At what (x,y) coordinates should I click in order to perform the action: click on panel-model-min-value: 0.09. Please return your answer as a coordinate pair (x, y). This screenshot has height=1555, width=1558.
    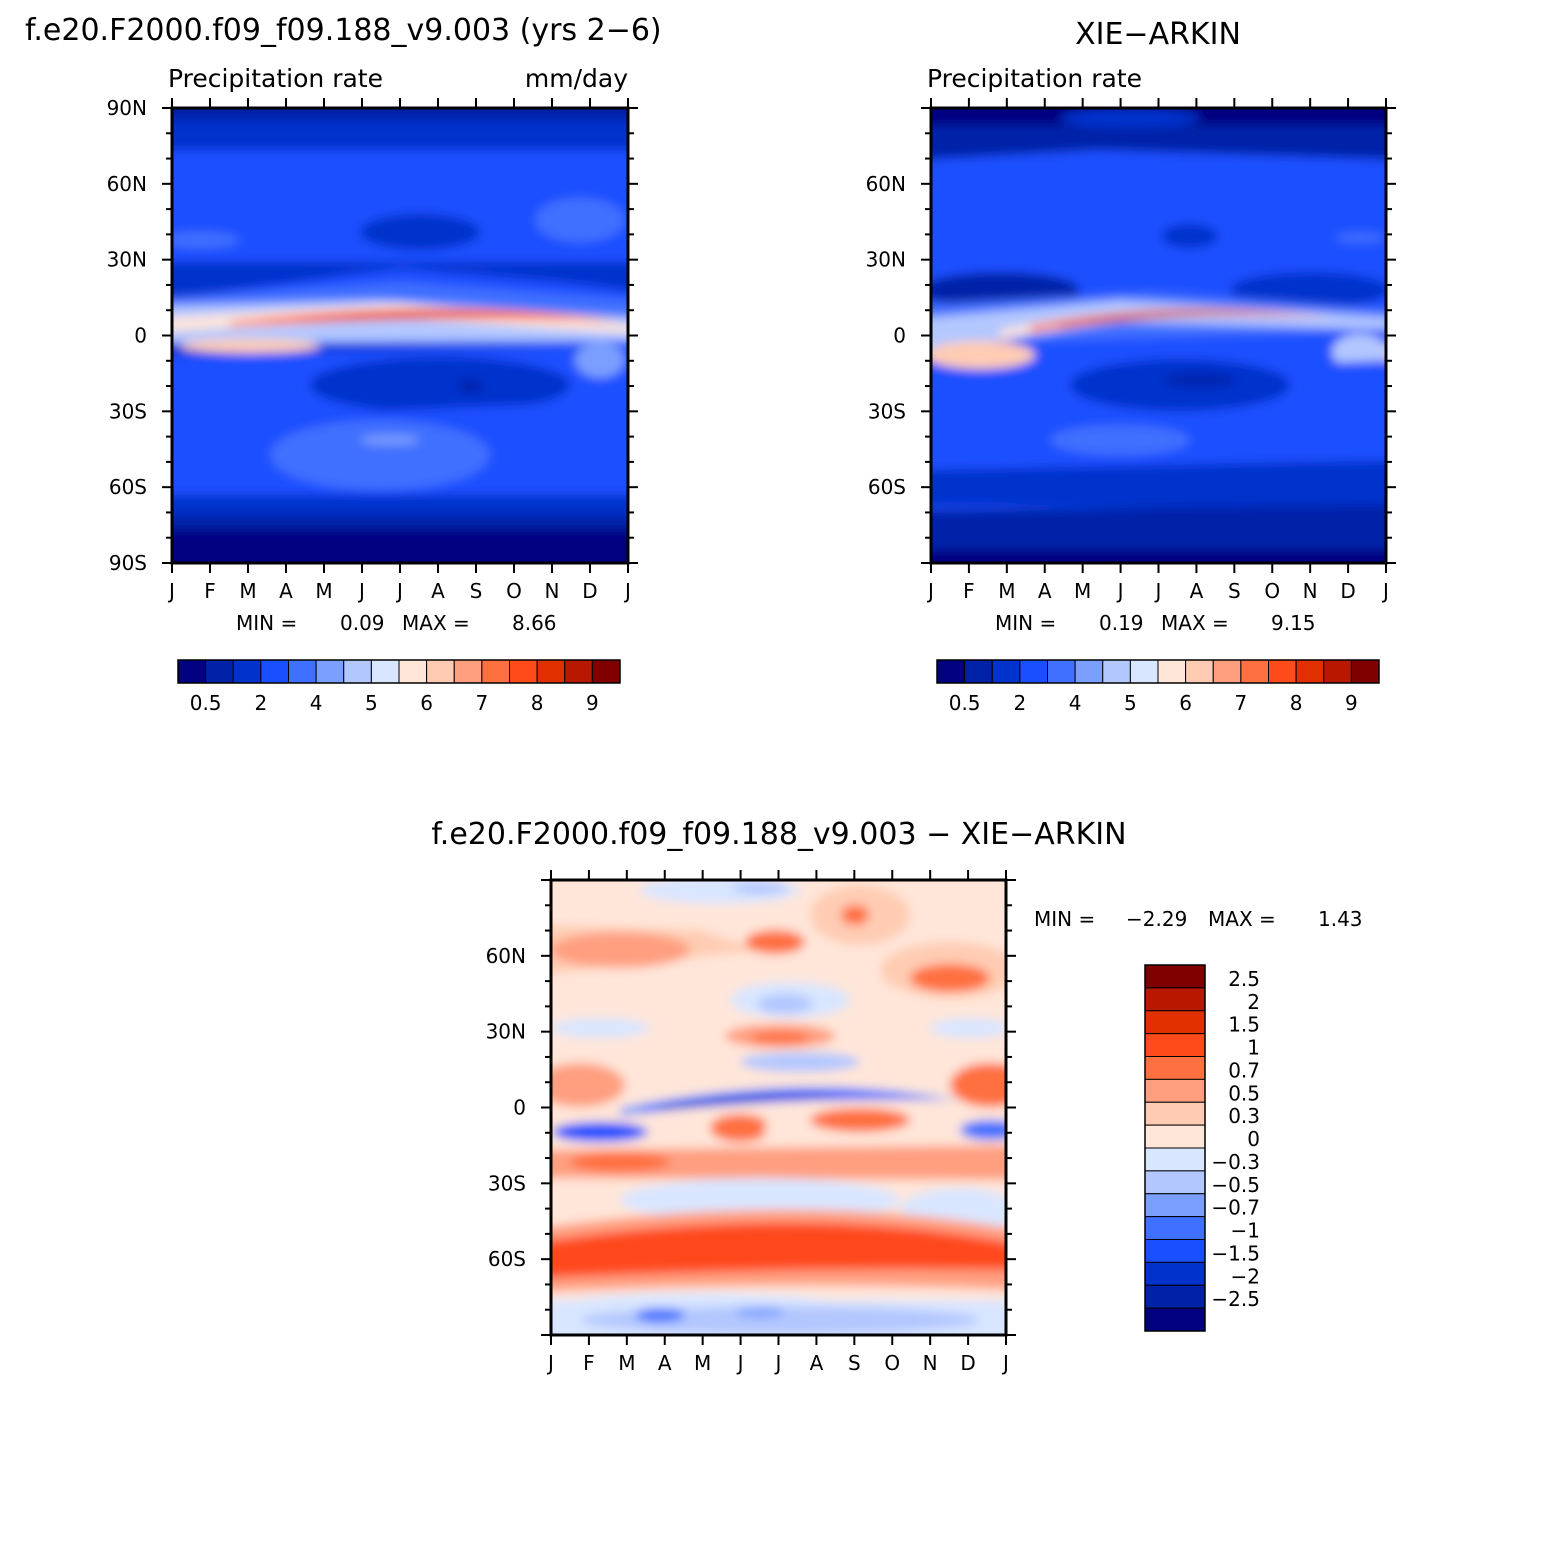
    Looking at the image, I should click on (362, 623).